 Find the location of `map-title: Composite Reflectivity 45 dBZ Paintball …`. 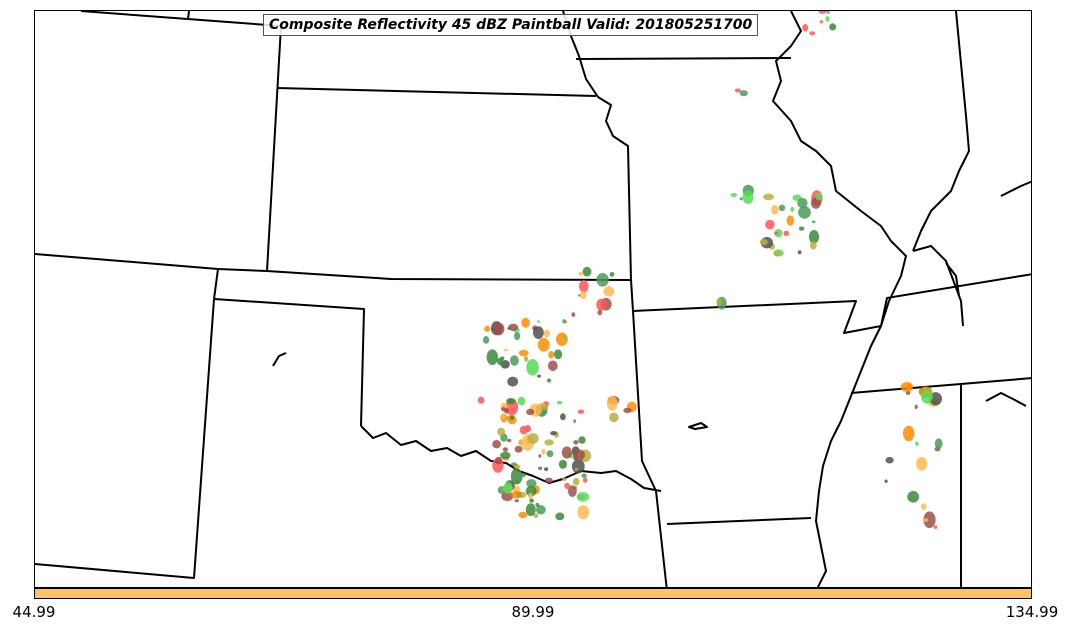

map-title: Composite Reflectivity 45 dBZ Paintball … is located at coordinates (511, 25).